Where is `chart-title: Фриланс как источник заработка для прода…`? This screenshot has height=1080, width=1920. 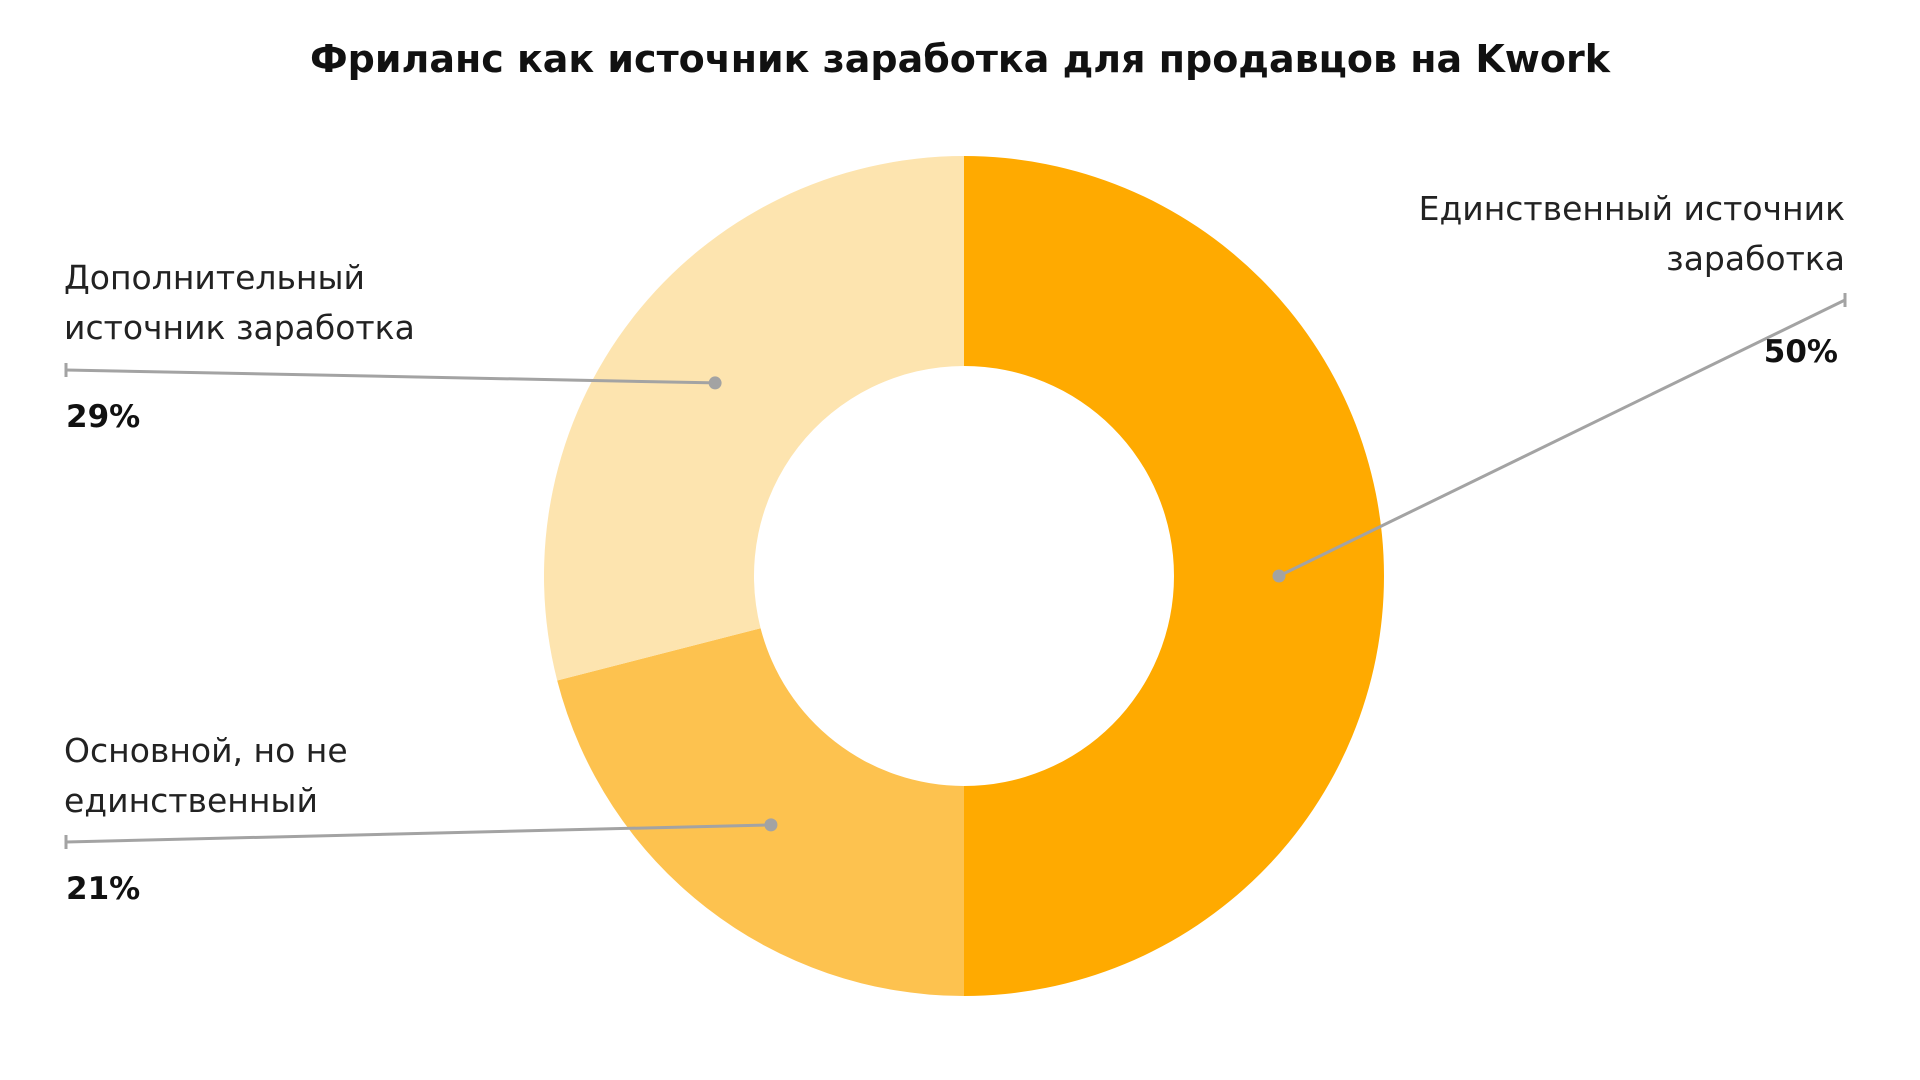 chart-title: Фриланс как источник заработка для прода… is located at coordinates (960, 59).